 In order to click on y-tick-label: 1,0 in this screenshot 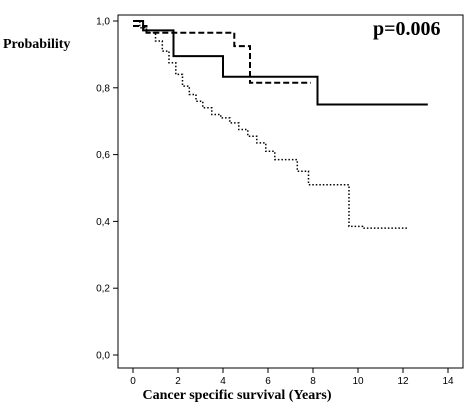, I will do `click(103, 22)`.